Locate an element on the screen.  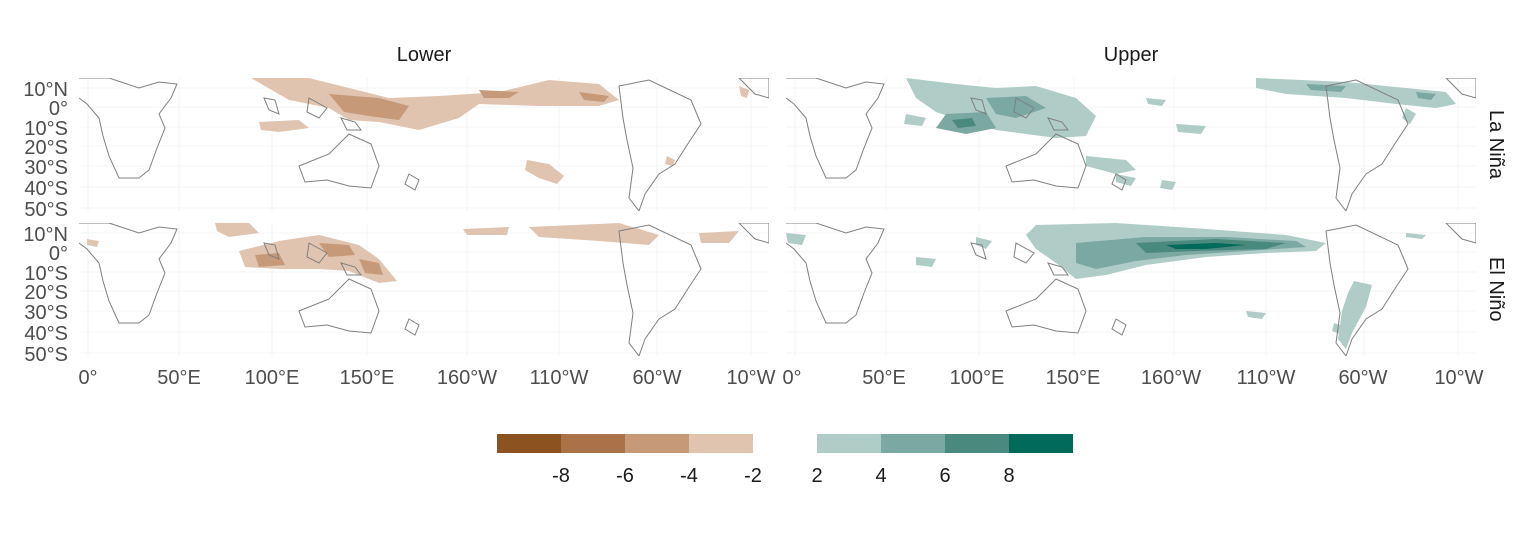
legend-label: 2 is located at coordinates (817, 476).